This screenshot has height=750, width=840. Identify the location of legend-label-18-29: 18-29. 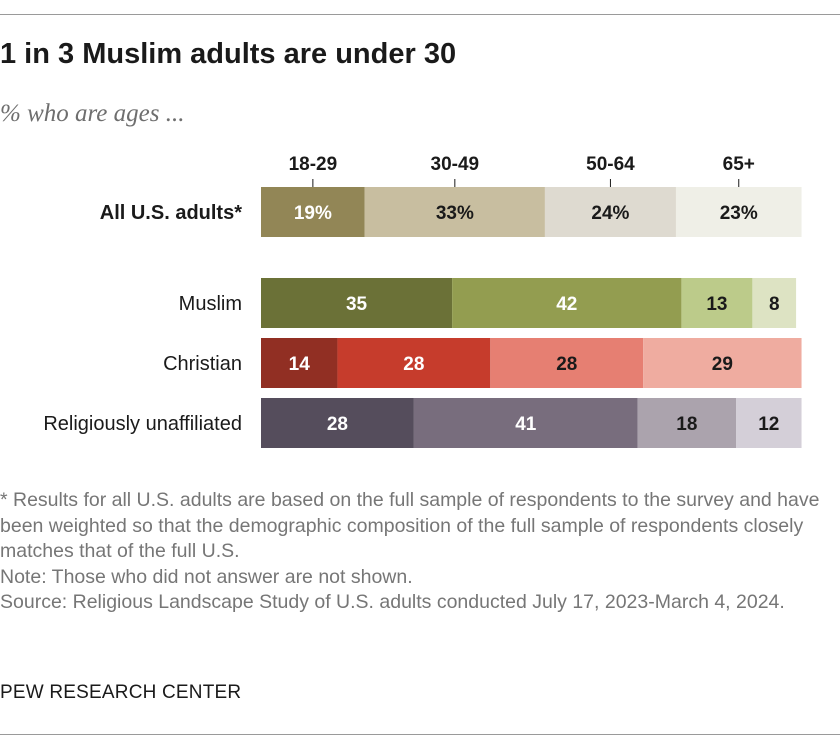
(313, 164).